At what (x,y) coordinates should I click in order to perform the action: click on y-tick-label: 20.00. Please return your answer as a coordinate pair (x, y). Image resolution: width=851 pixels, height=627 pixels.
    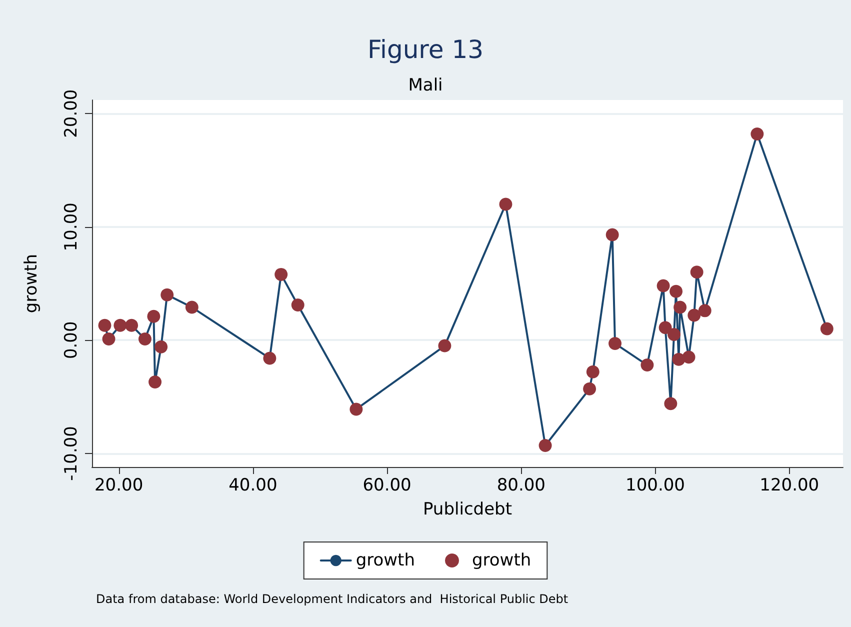
    Looking at the image, I should click on (72, 113).